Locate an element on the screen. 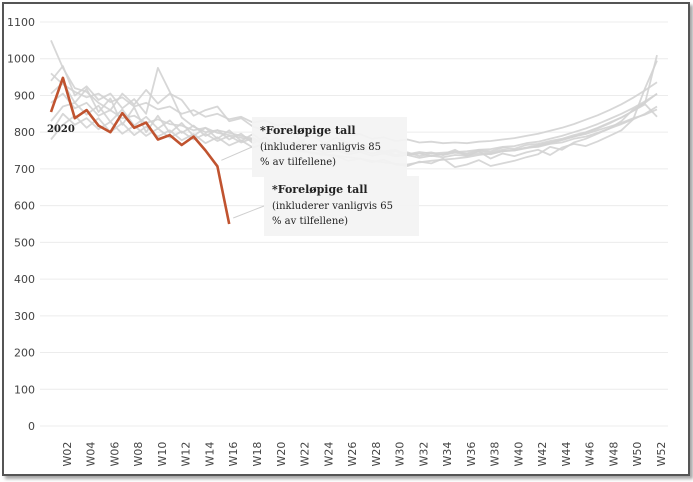 Image resolution: width=693 pixels, height=482 pixels. series-label-2020: 2020 is located at coordinates (61, 129).